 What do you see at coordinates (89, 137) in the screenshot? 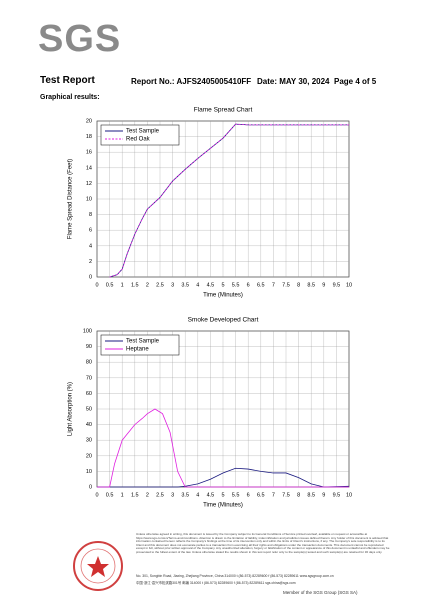
I see `y-tick-label: 18` at bounding box center [89, 137].